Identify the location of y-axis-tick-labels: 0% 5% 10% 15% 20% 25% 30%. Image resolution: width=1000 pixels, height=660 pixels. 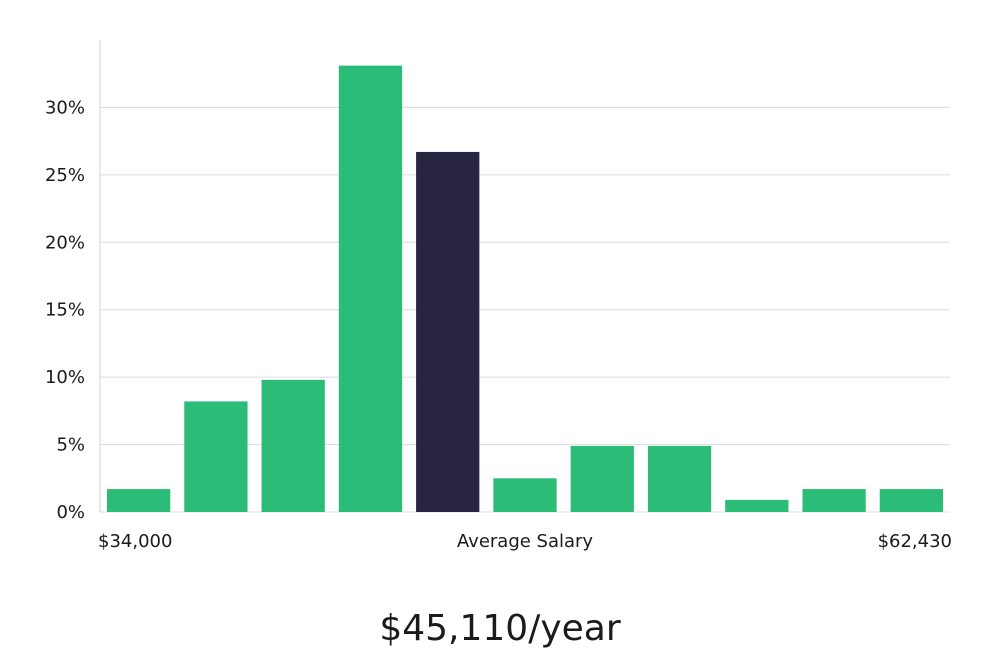
(65, 310).